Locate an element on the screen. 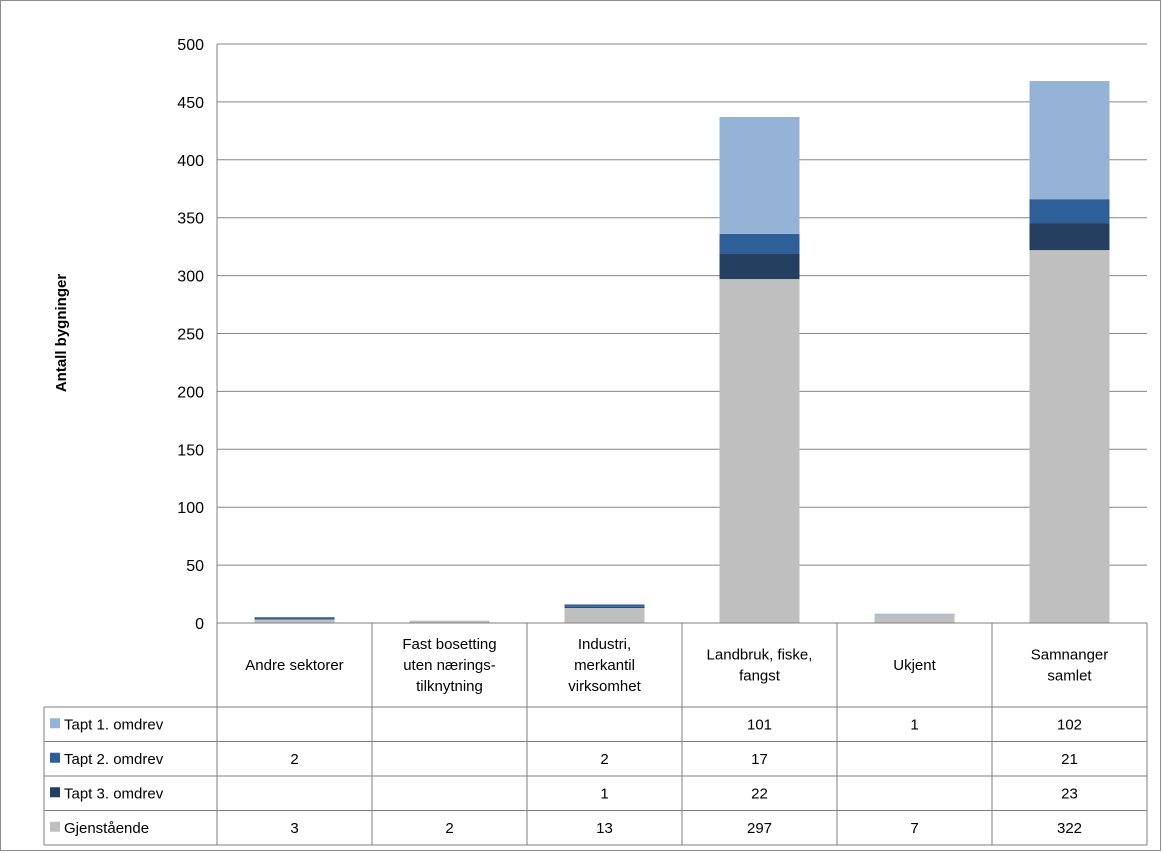  data-label: 101 is located at coordinates (759, 724).